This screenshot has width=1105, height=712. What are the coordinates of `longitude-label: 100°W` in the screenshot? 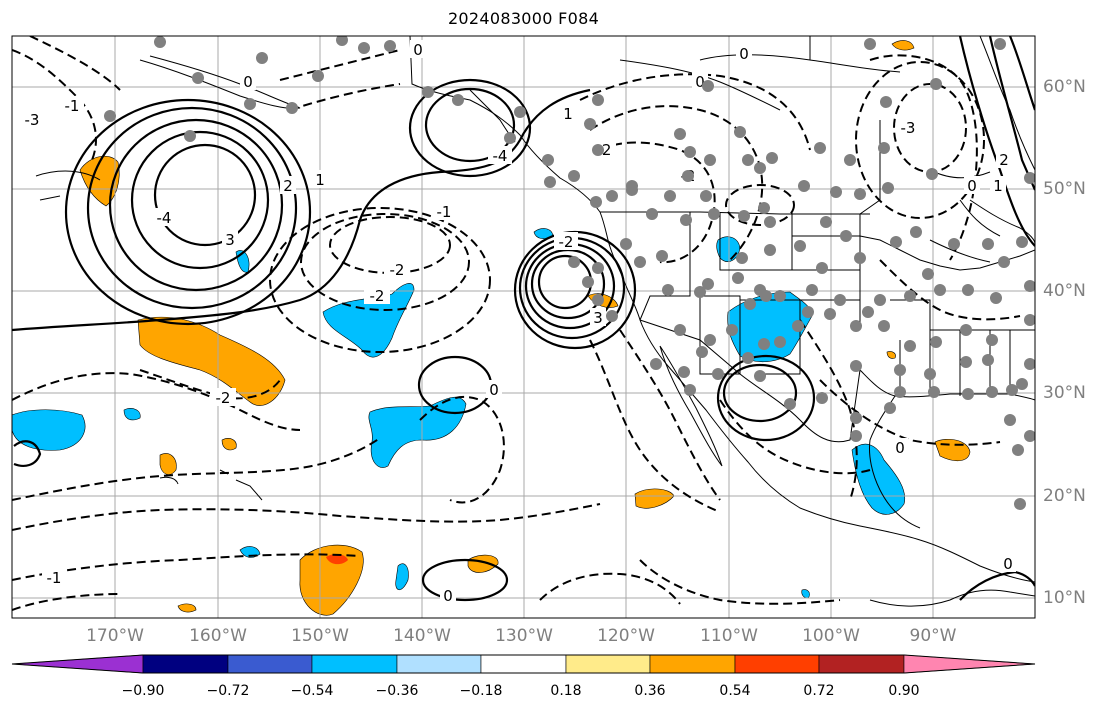 It's located at (831, 636).